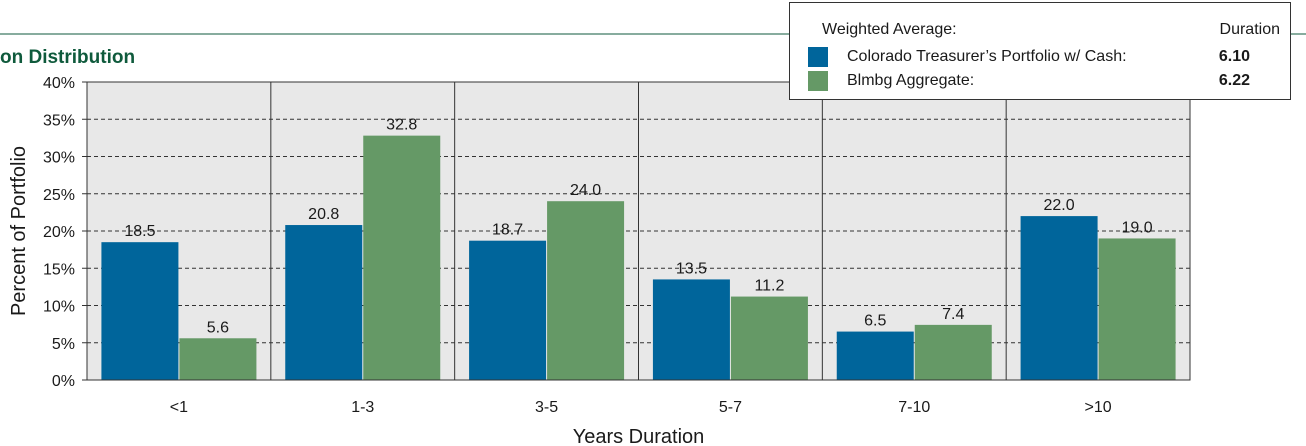 This screenshot has height=446, width=1306. Describe the element at coordinates (59, 195) in the screenshot. I see `y-tick-label: 25%` at that location.